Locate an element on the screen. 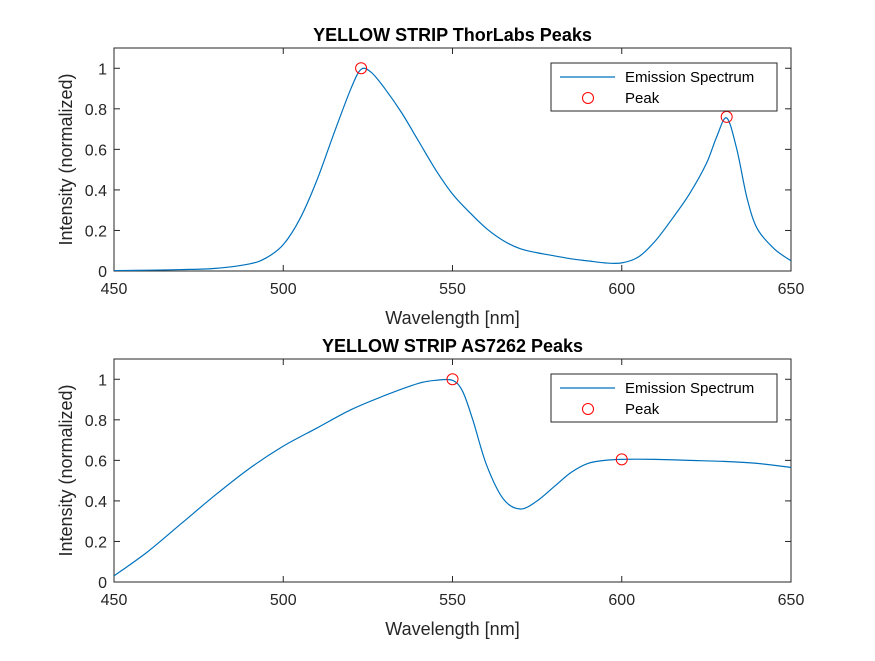 Image resolution: width=875 pixels, height=661 pixels. plot1-title: YELLOW STRIP ThorLabs Peaks is located at coordinates (452, 35).